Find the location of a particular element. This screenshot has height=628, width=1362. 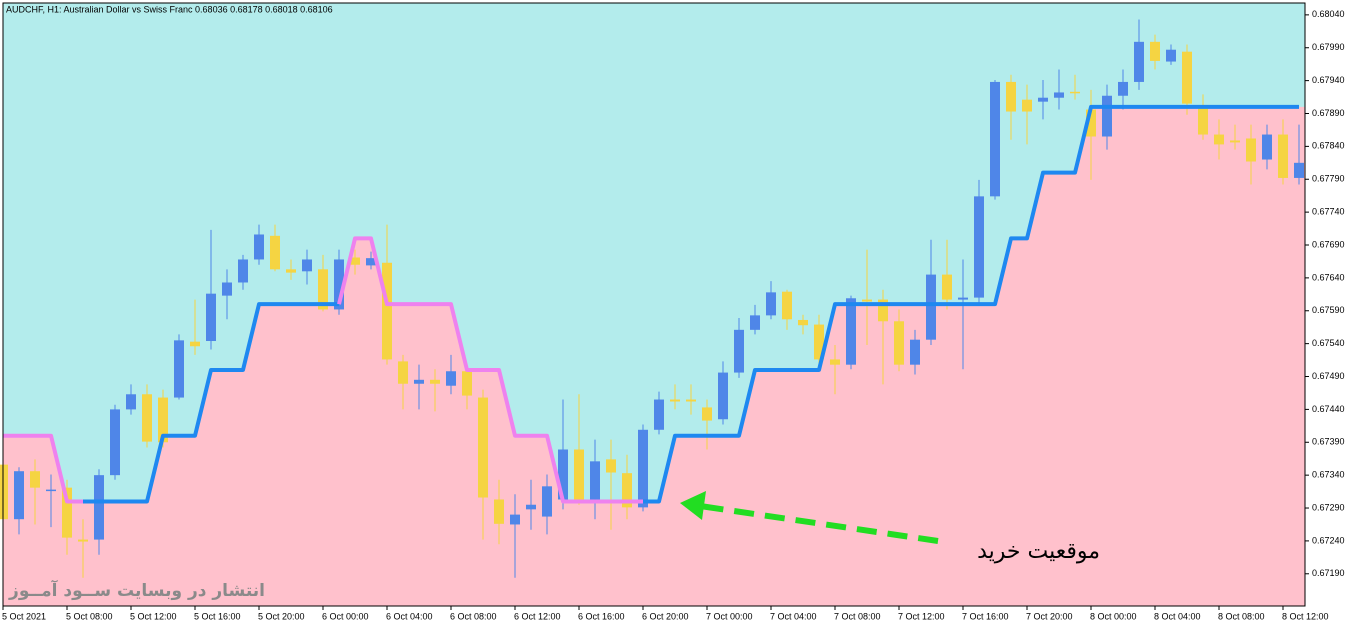

y-tick-label: 0.67840 is located at coordinates (1328, 146).